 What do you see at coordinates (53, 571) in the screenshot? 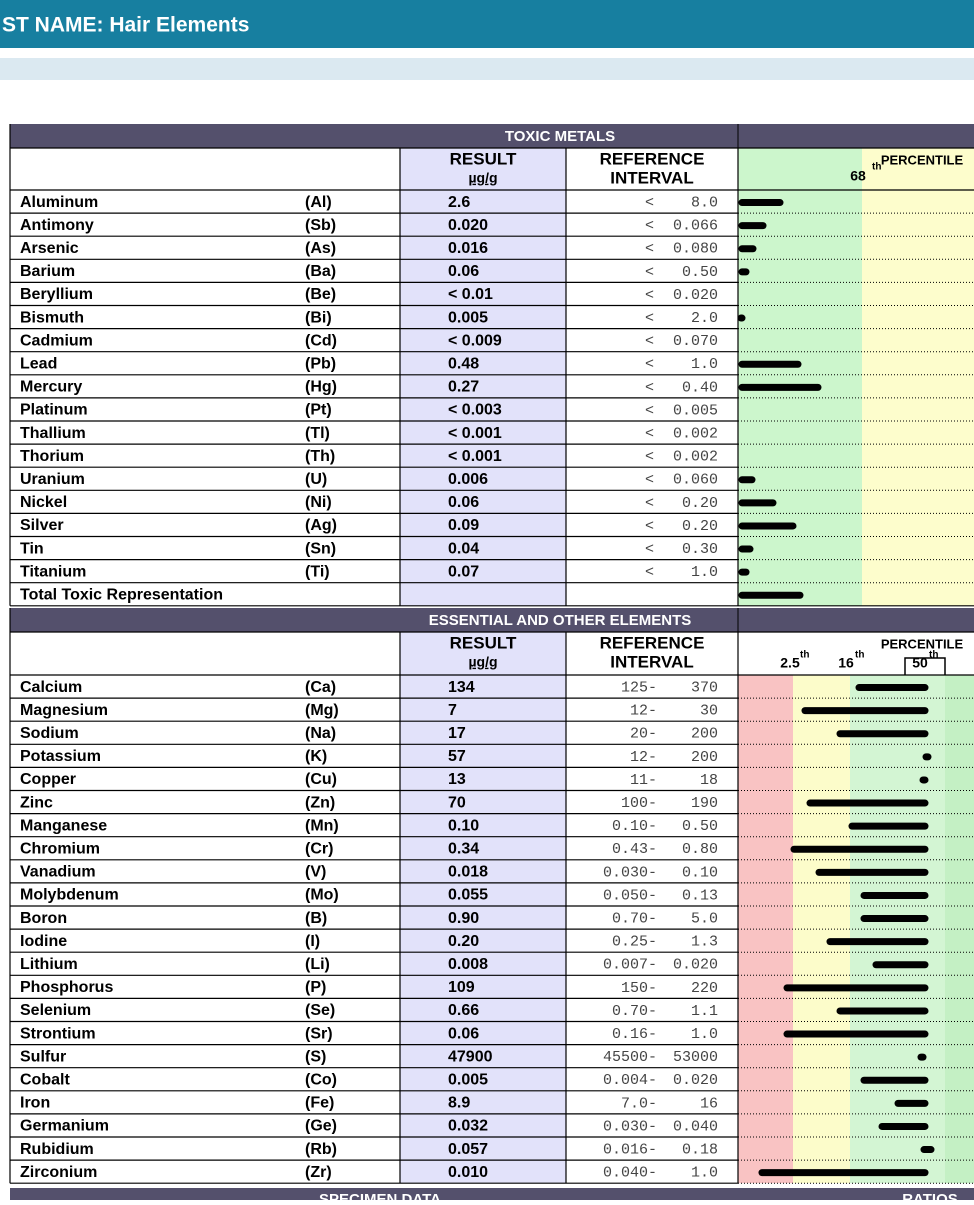
I see `element-name: Titanium` at bounding box center [53, 571].